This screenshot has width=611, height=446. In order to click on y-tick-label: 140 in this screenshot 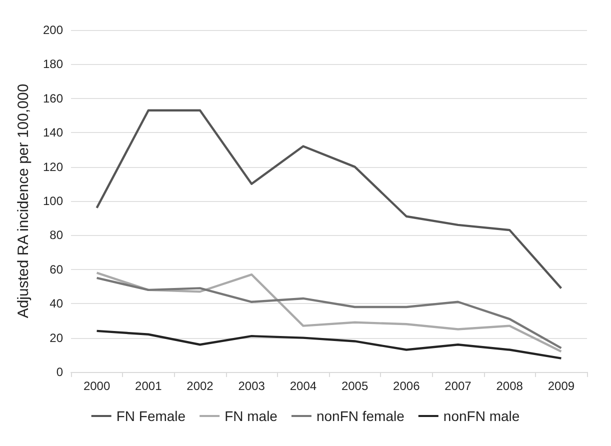, I will do `click(53, 133)`.